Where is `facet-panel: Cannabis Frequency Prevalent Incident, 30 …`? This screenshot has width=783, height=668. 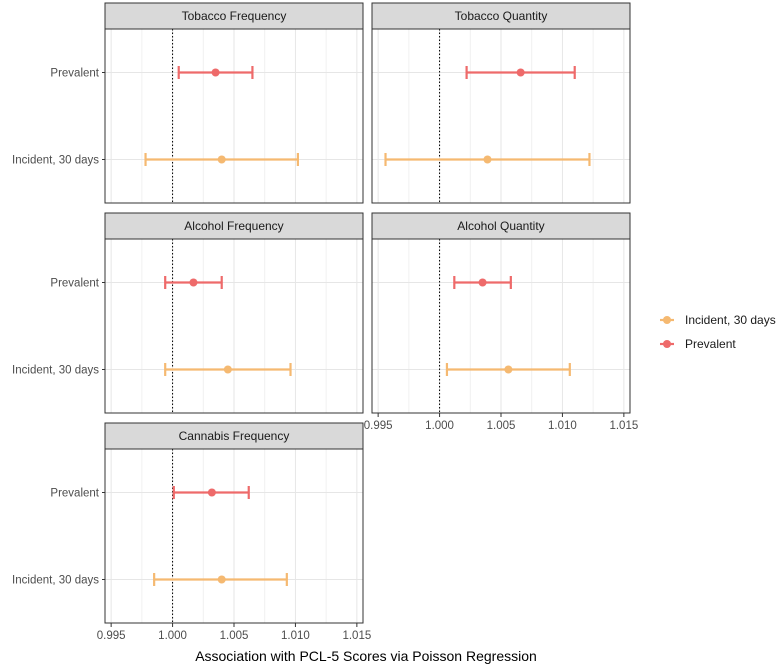
facet-panel: Cannabis Frequency Prevalent Incident, 30 … is located at coordinates (188, 523).